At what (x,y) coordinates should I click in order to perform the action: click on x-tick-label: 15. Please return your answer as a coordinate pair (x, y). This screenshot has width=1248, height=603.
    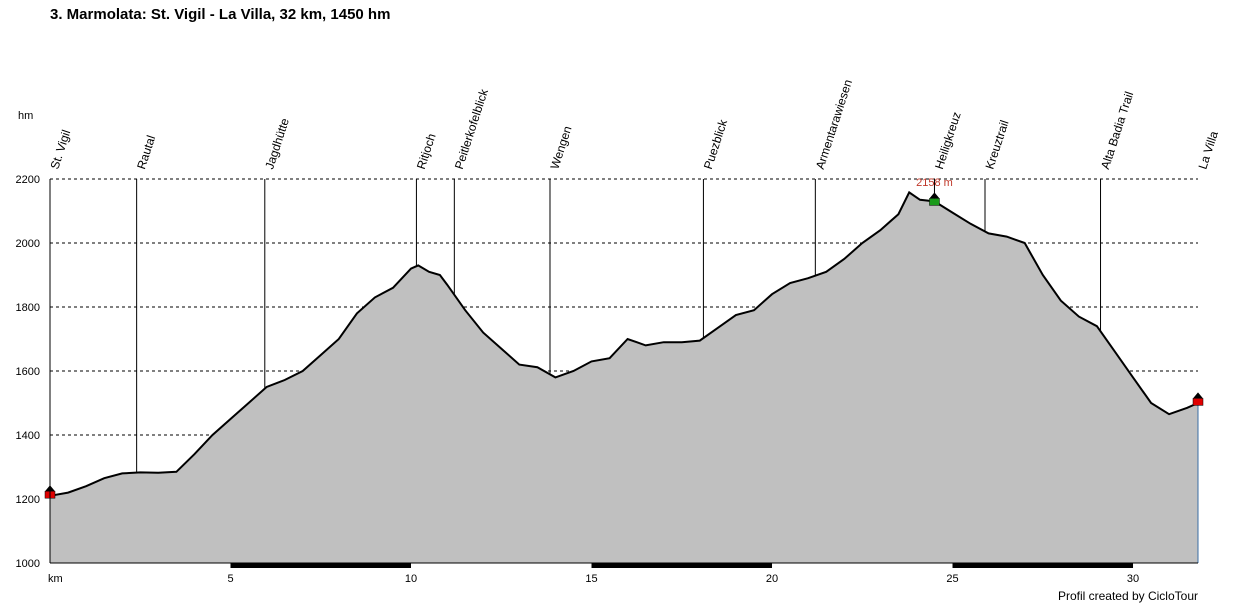
    Looking at the image, I should click on (591, 579).